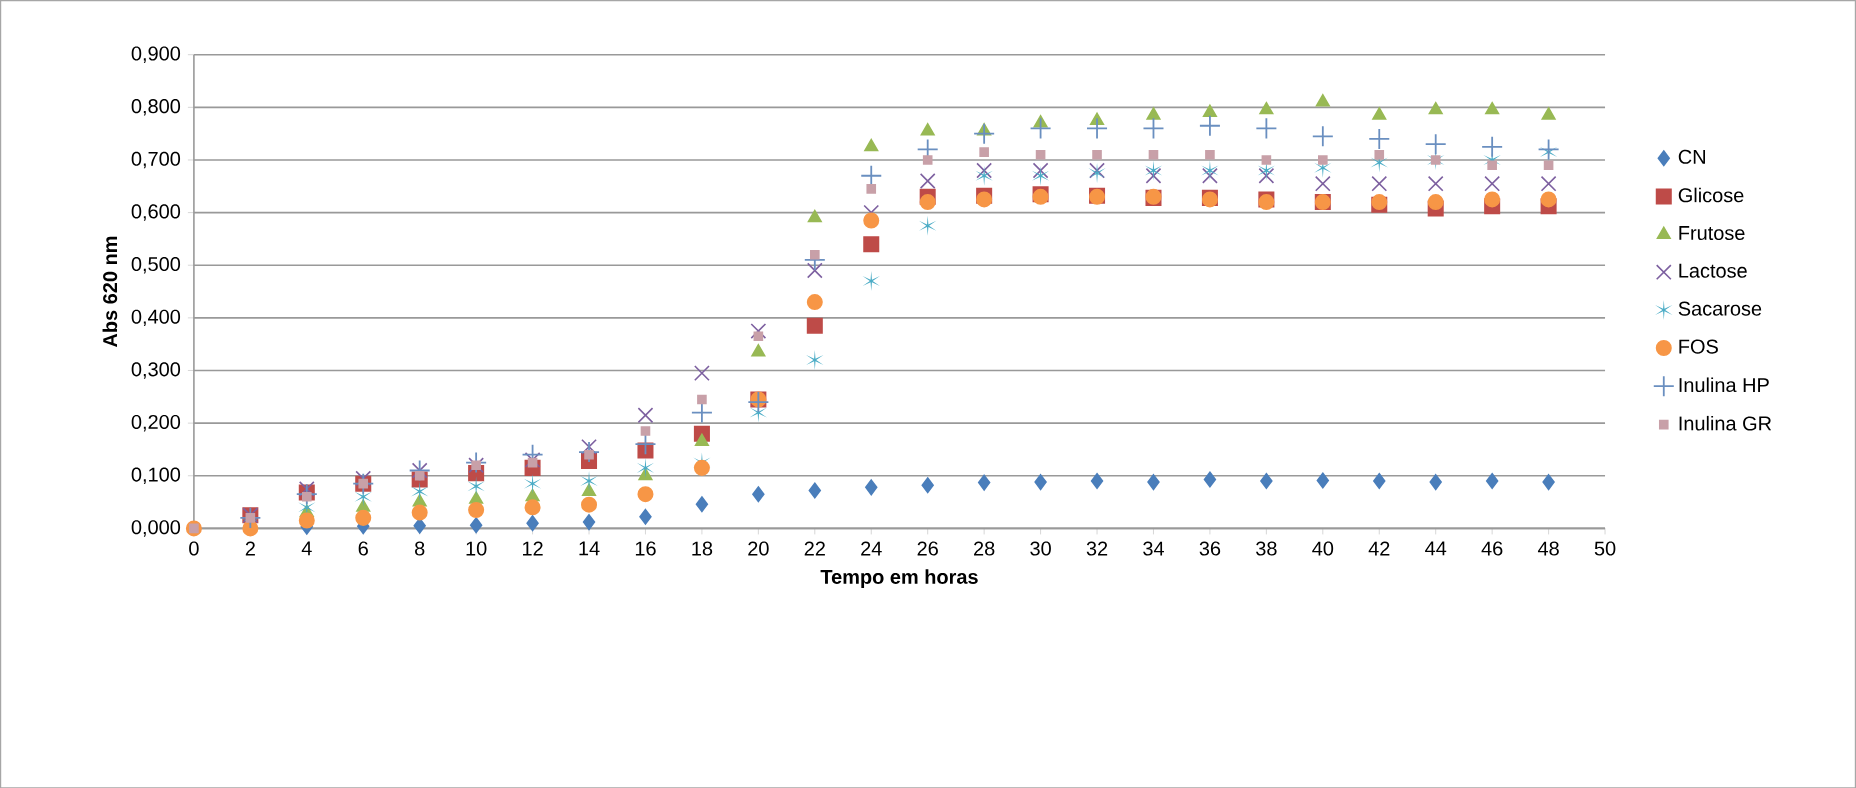 The width and height of the screenshot is (1856, 788). I want to click on x-tick-label: 18, so click(702, 548).